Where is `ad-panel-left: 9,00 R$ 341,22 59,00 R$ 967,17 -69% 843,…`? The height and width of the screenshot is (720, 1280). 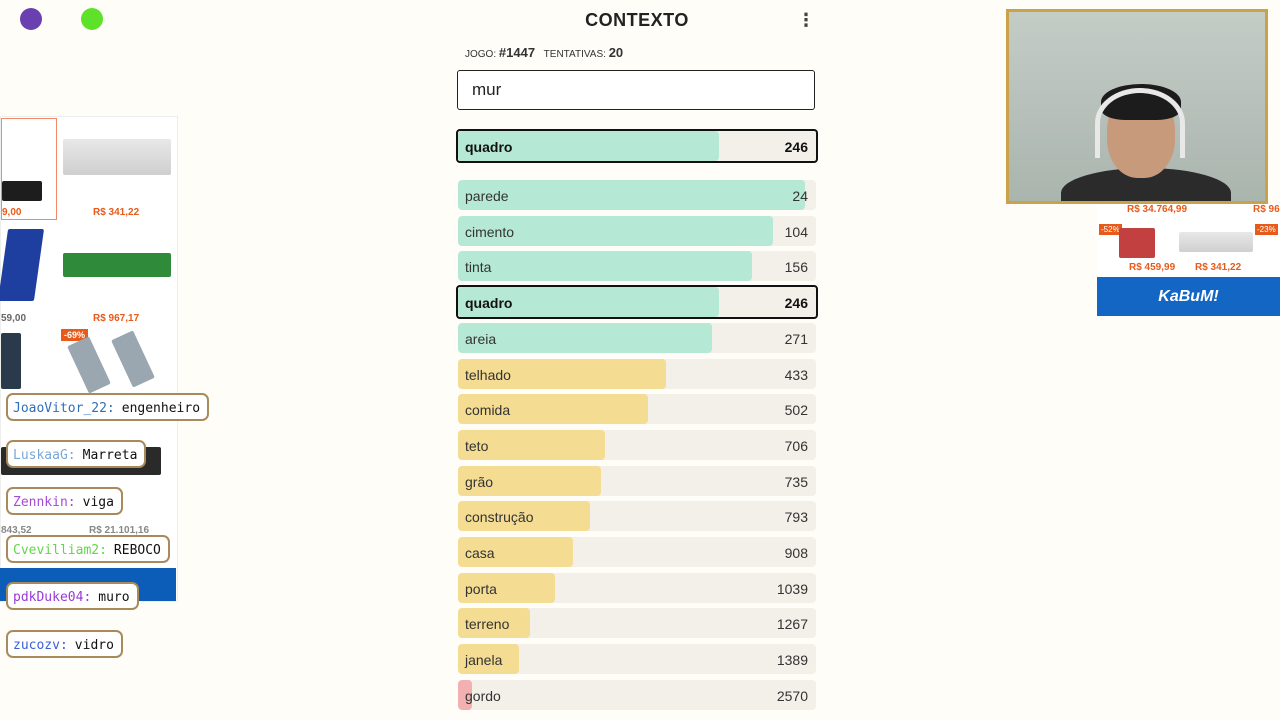
ad-panel-left: 9,00 R$ 341,22 59,00 R$ 967,17 -69% 843,… is located at coordinates (89, 359).